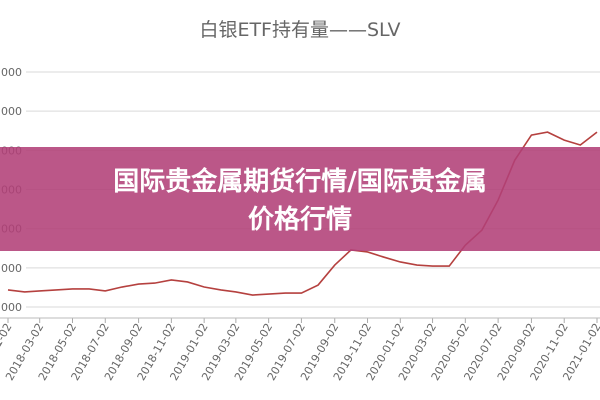  What do you see at coordinates (299, 30) in the screenshot?
I see `chart-title: 白银ETF持有量——SLV` at bounding box center [299, 30].